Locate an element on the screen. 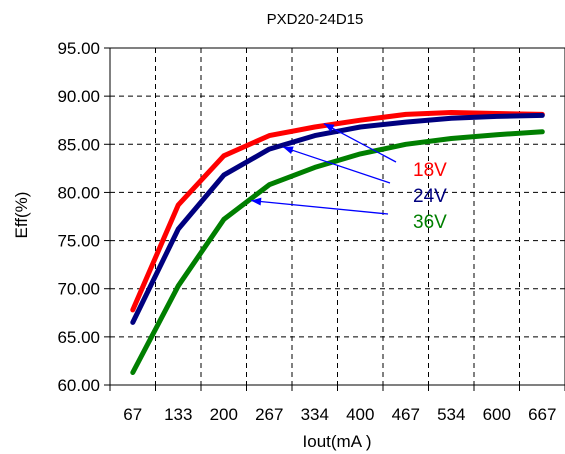 The height and width of the screenshot is (454, 565). x-tick-label: 667 is located at coordinates (542, 414).